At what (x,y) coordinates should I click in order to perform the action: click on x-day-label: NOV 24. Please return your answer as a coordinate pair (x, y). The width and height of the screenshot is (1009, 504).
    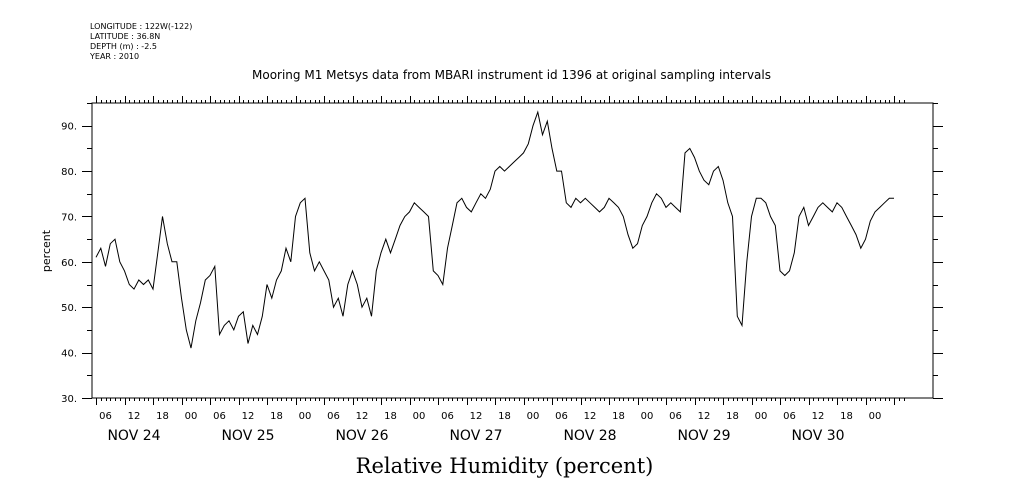
    Looking at the image, I should click on (133, 436).